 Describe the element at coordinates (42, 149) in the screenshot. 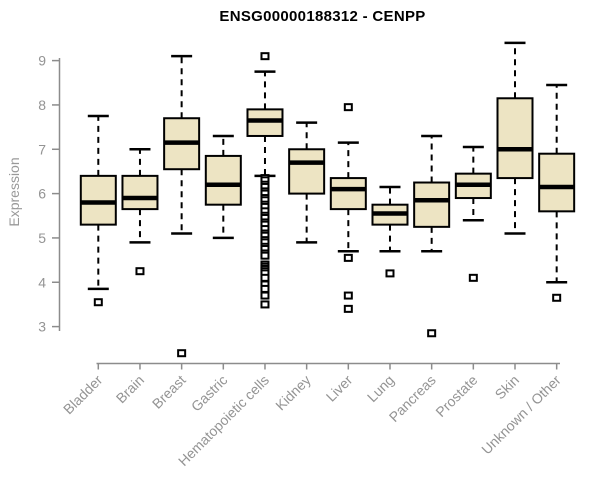

I see `y-tick-label: 7` at that location.